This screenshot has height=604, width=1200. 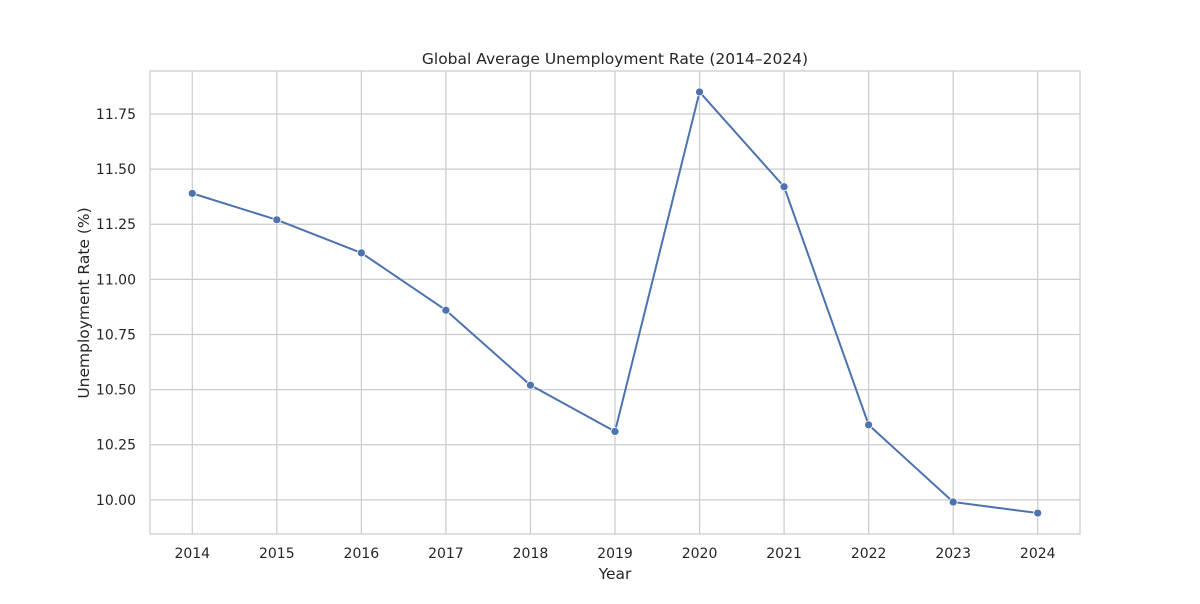 What do you see at coordinates (277, 554) in the screenshot?
I see `x-tick-label: 2015` at bounding box center [277, 554].